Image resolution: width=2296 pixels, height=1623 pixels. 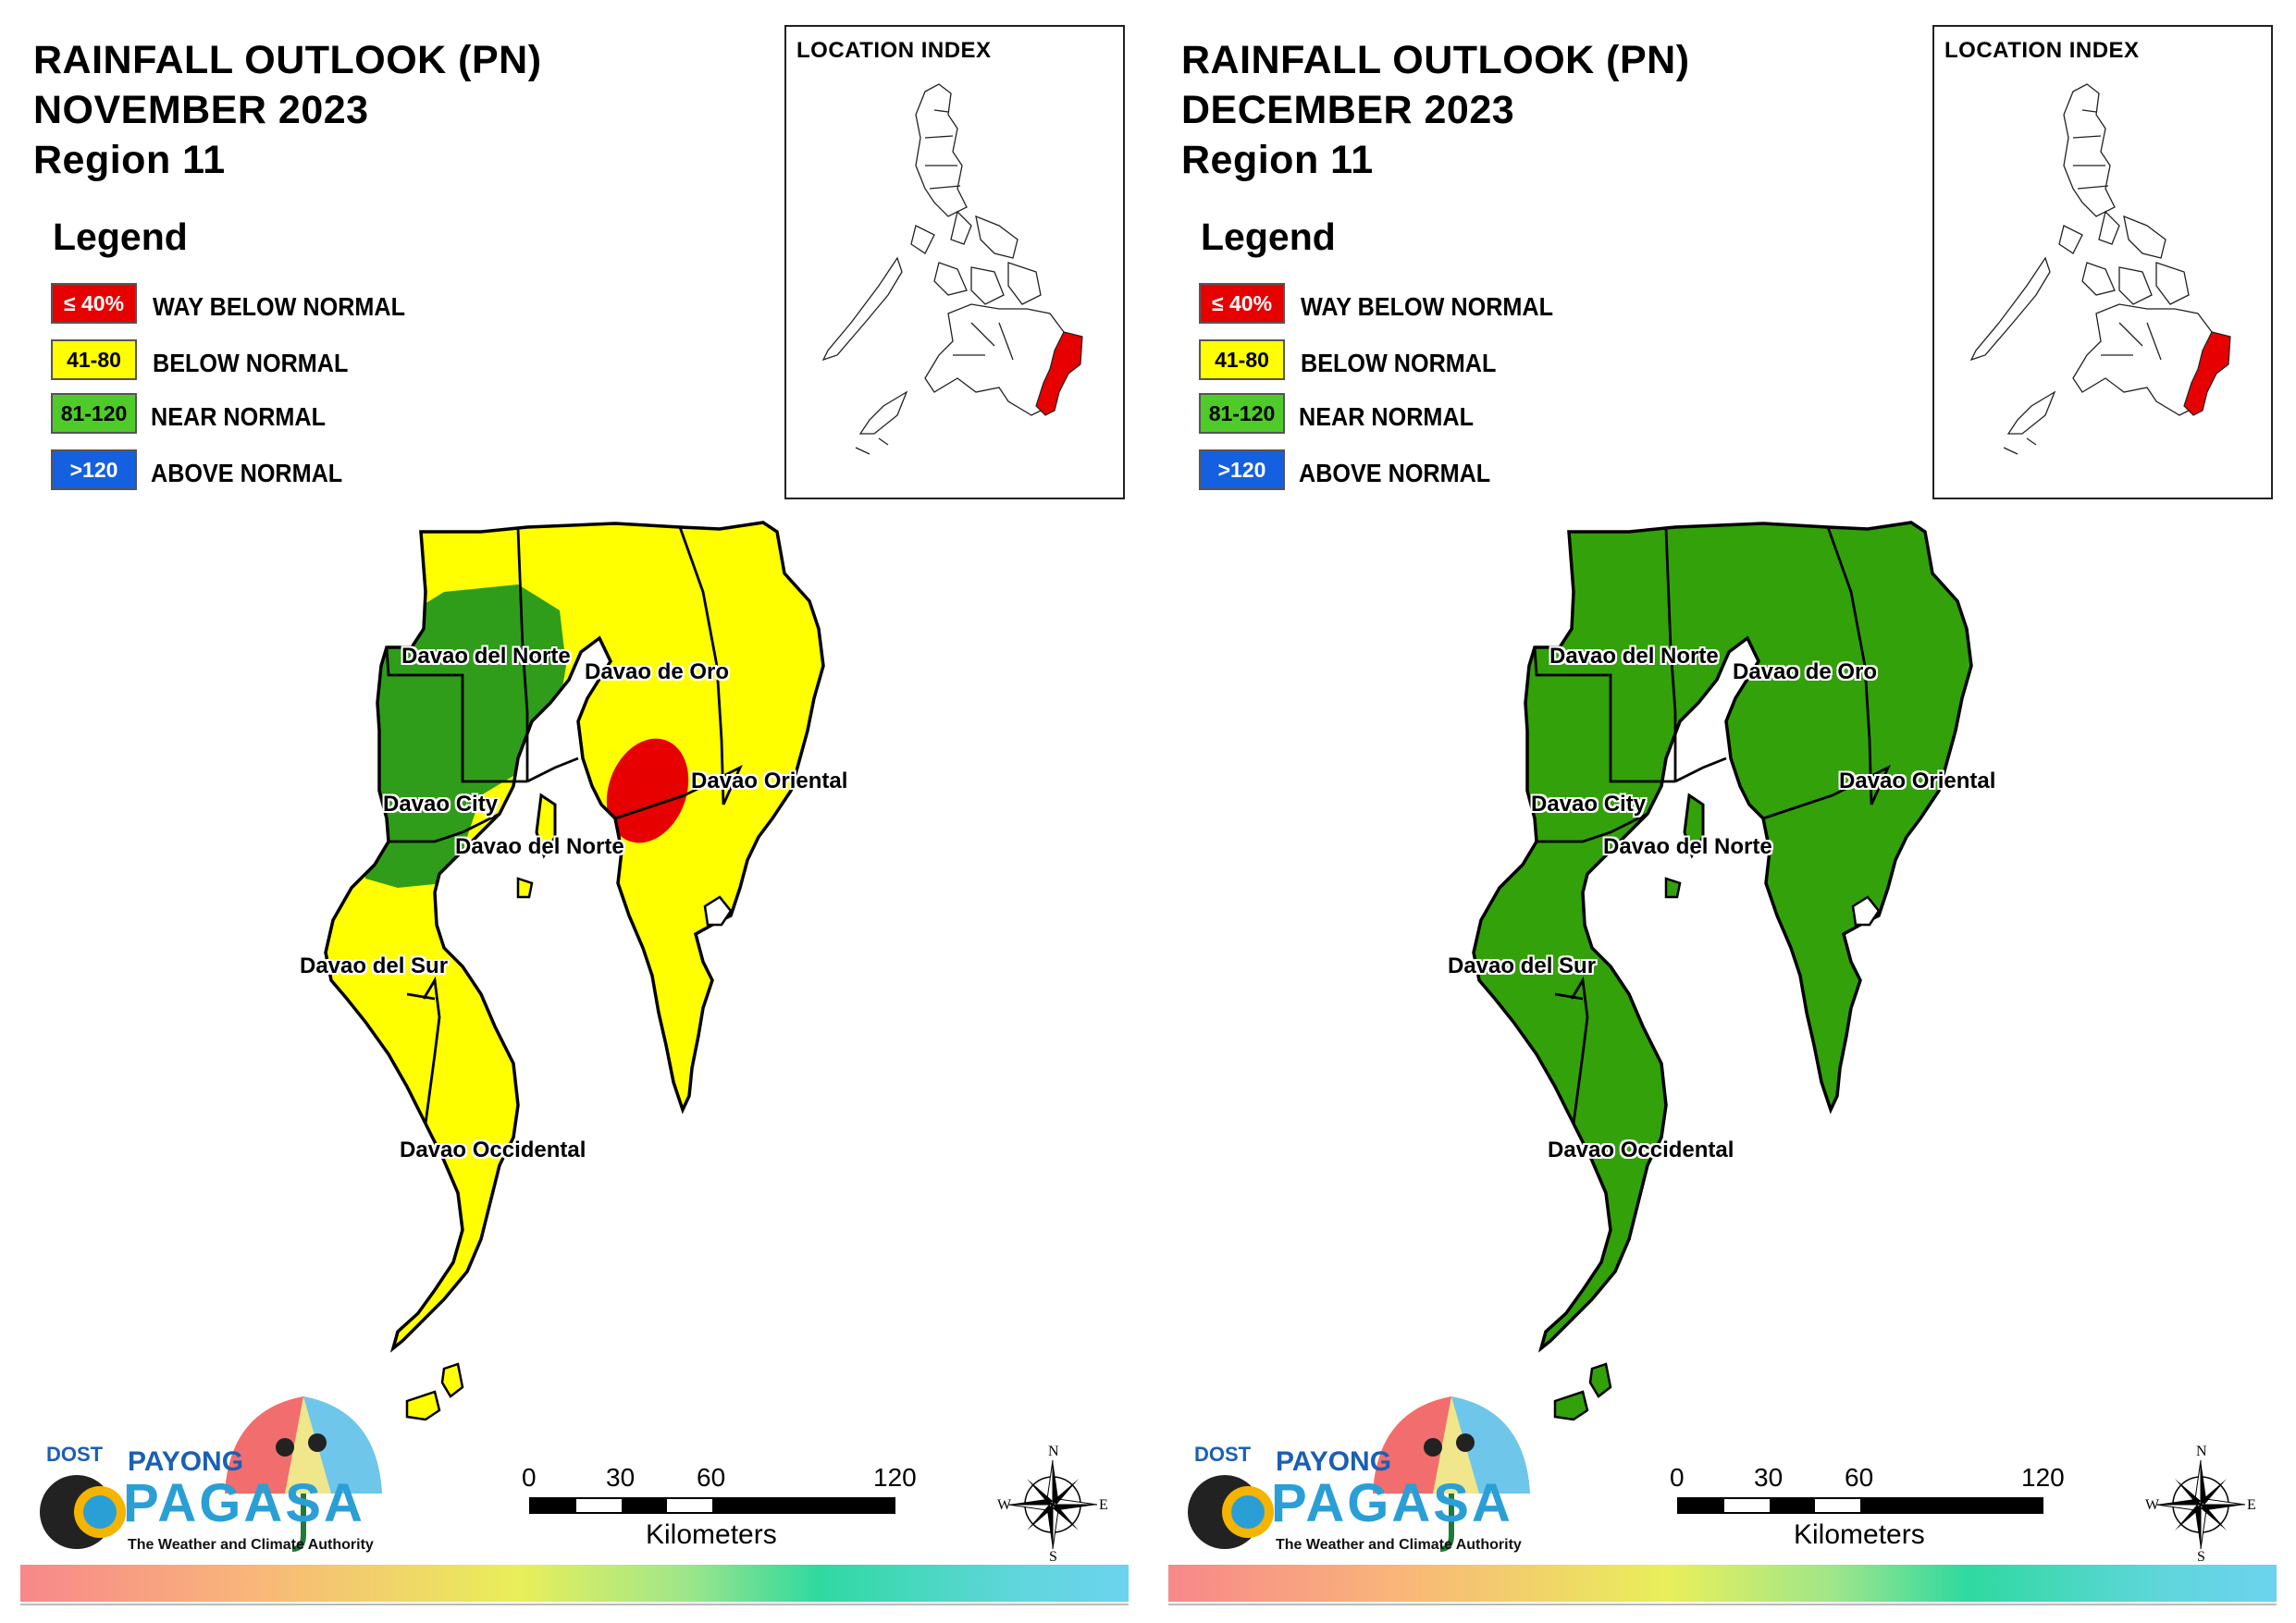 I want to click on region-outline, so click(x=574, y=937).